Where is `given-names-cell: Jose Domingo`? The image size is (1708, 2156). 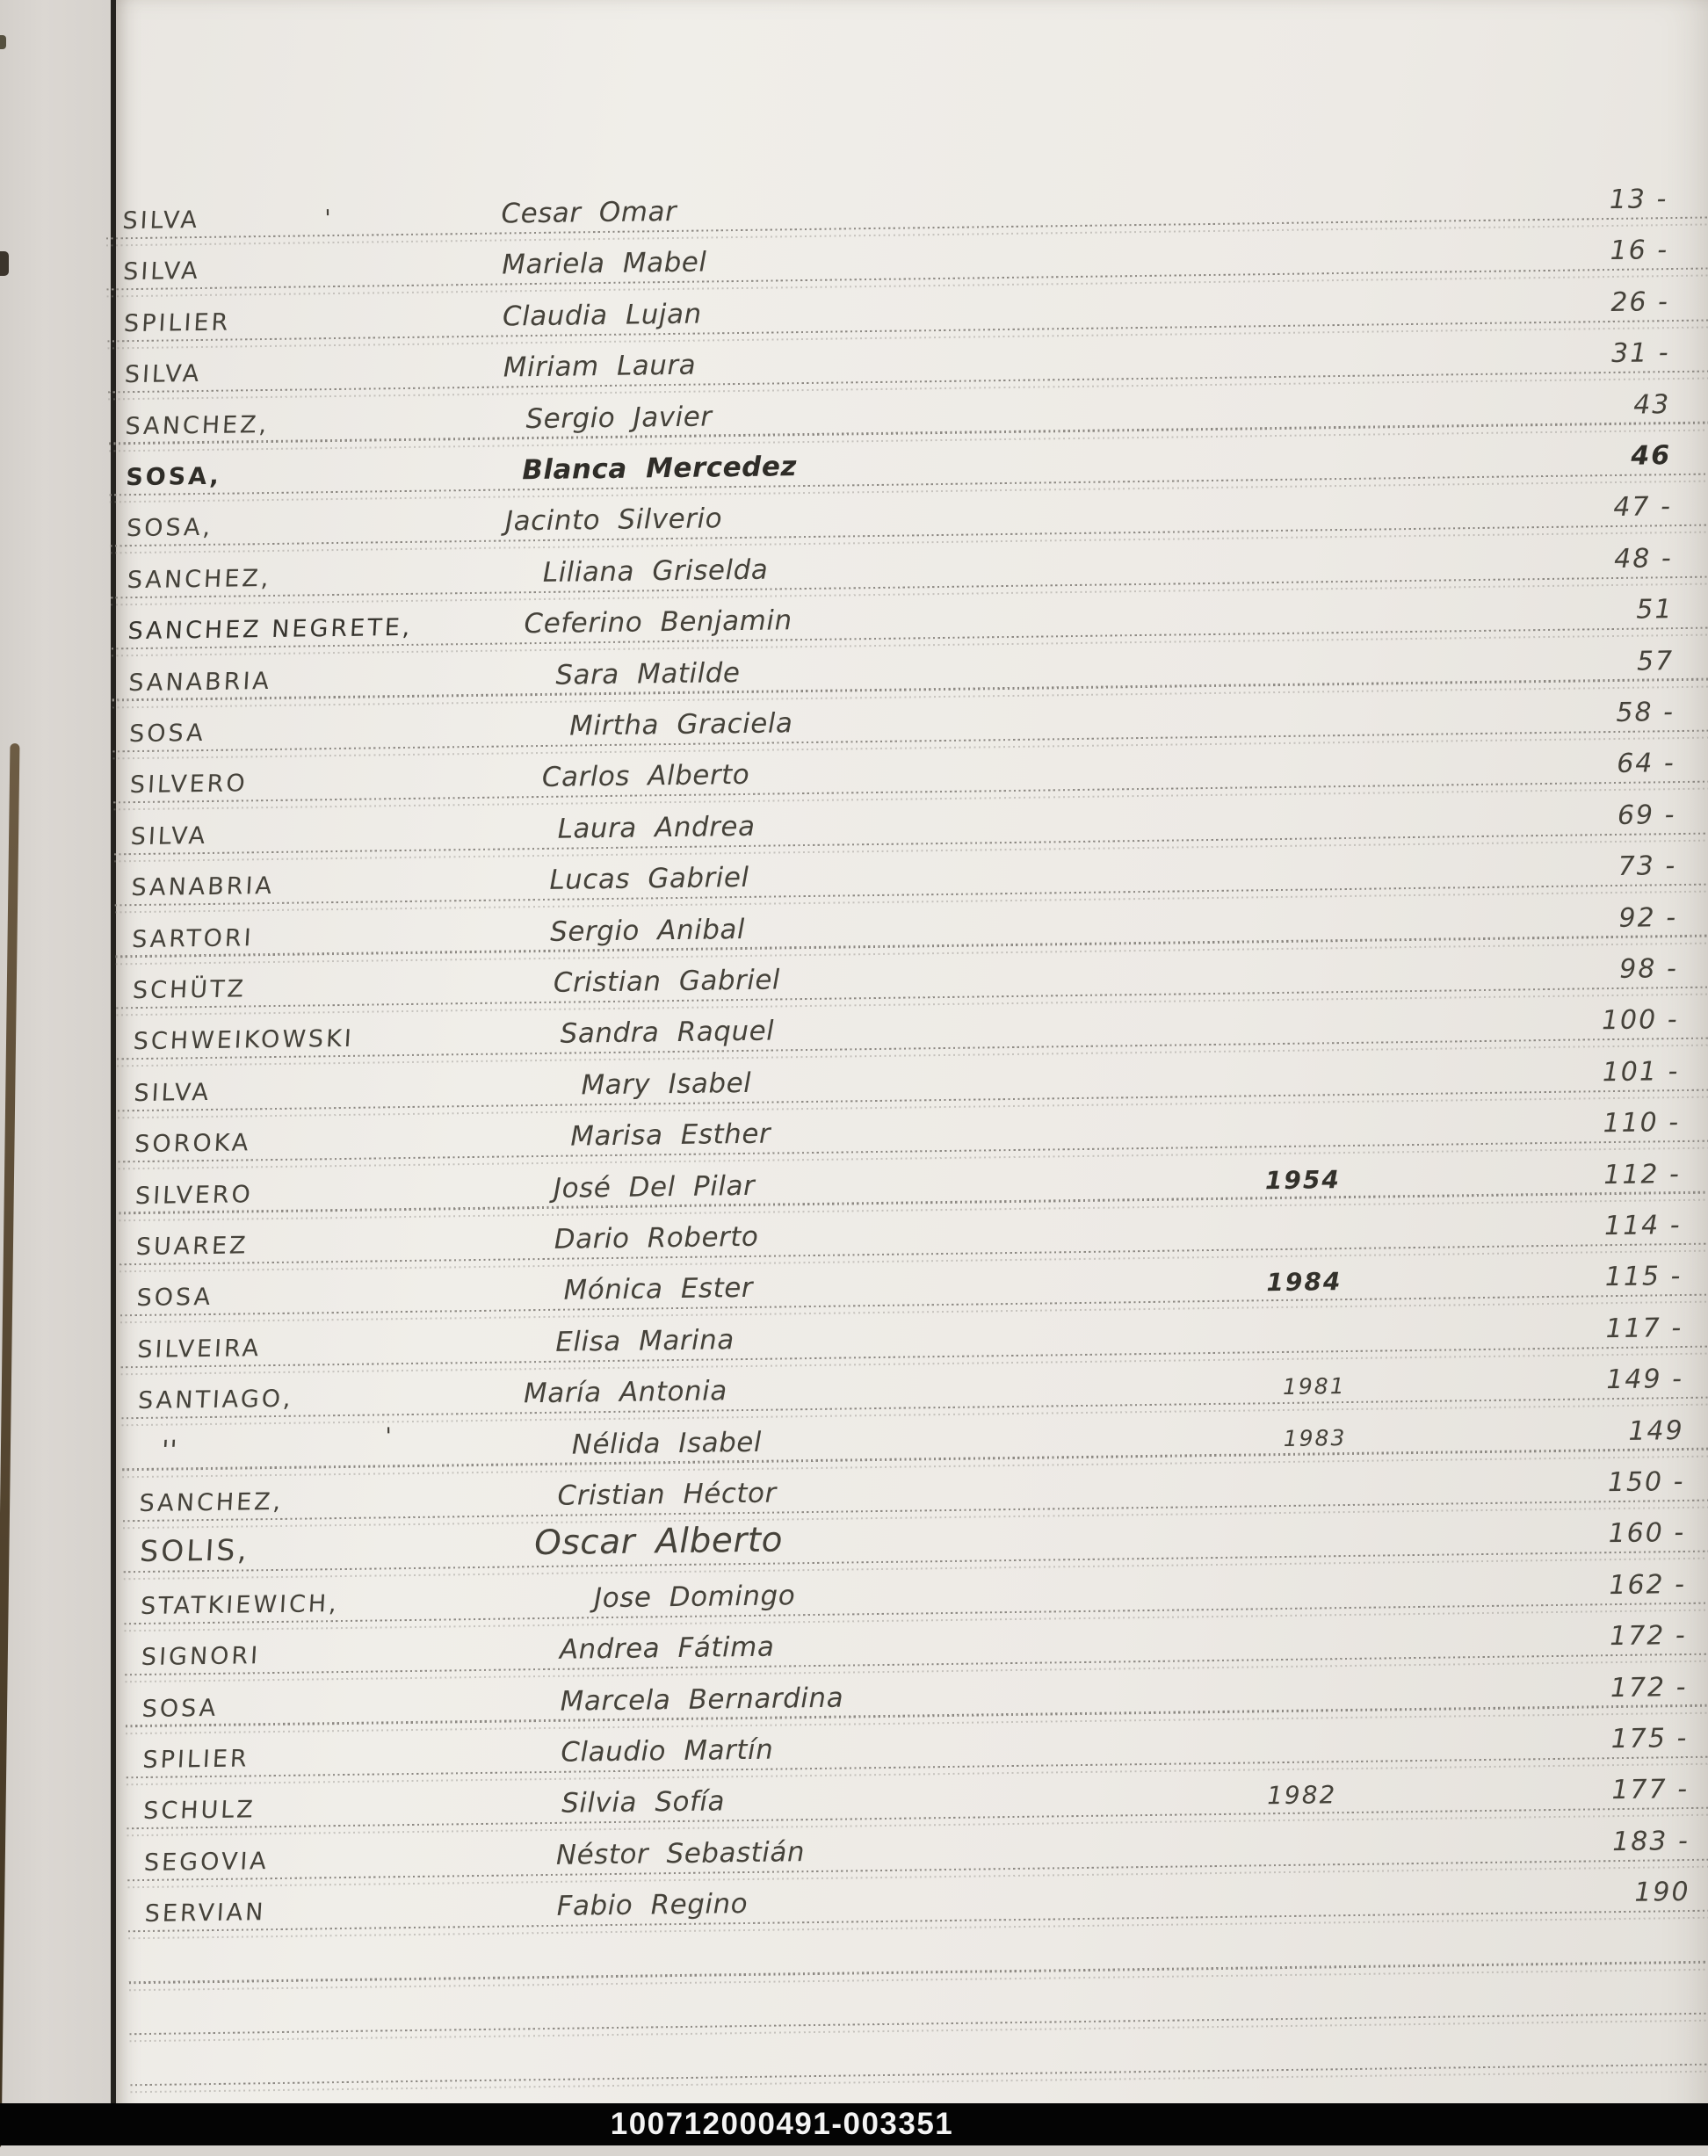
given-names-cell: Jose Domingo is located at coordinates (694, 1598).